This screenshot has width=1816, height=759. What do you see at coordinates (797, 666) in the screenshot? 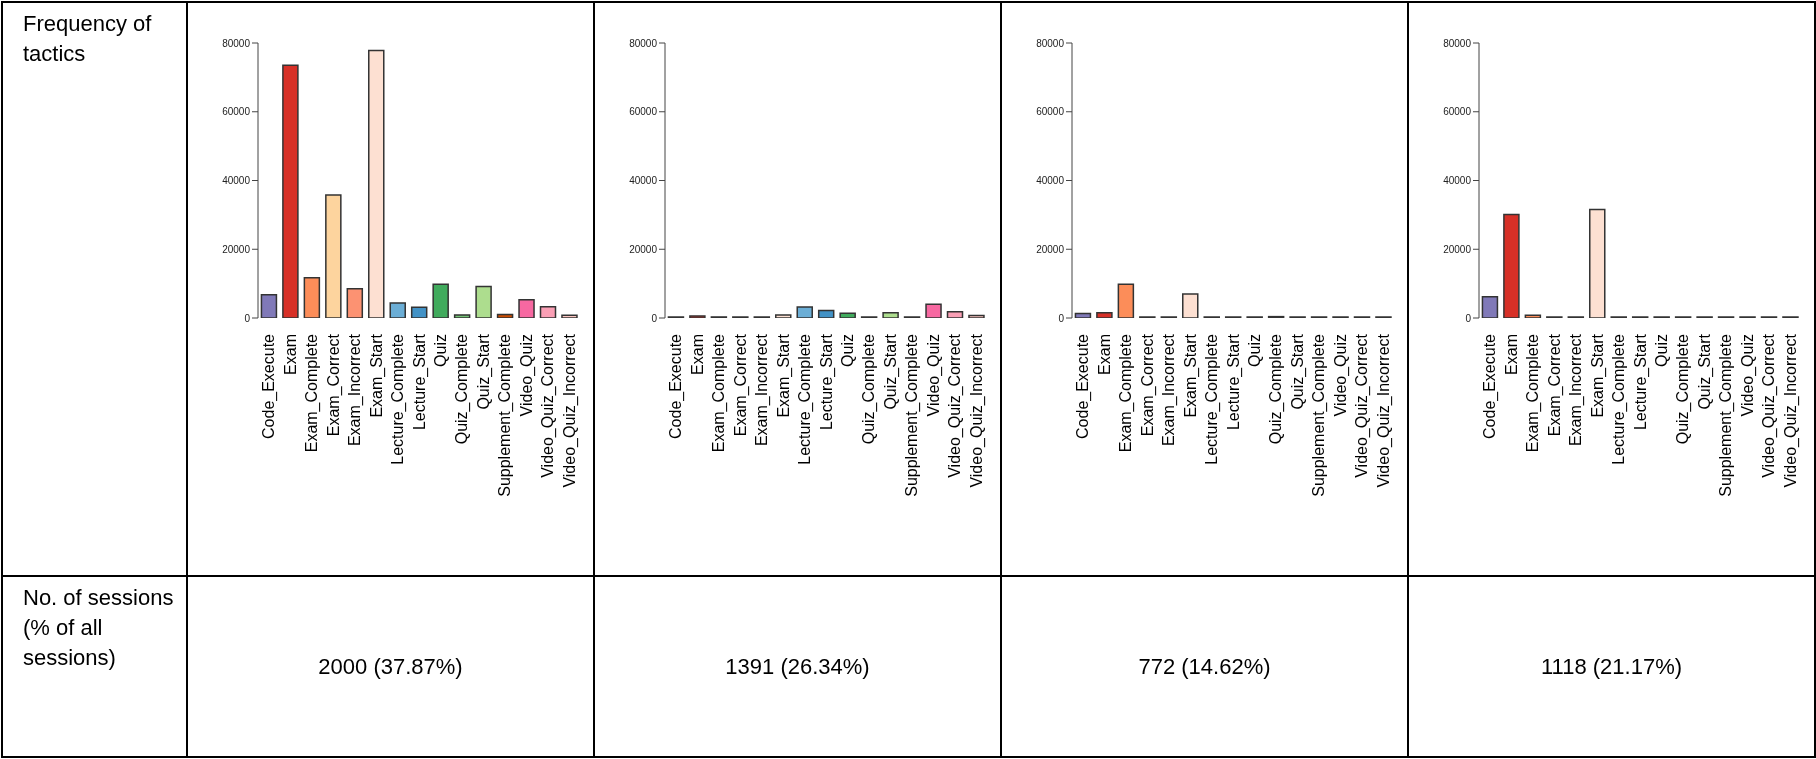
I see `text: 1391 (26.34%)` at bounding box center [797, 666].